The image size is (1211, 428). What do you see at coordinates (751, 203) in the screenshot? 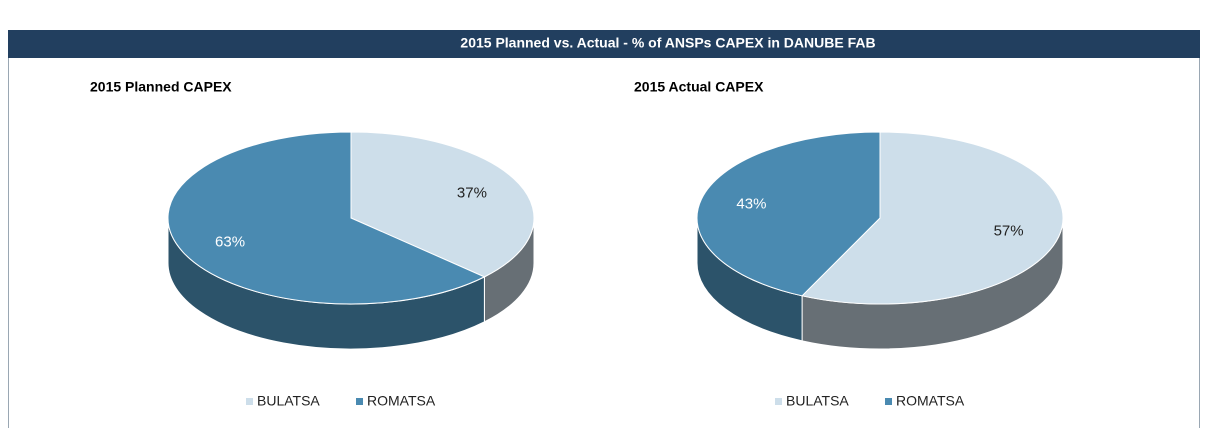
I see `data-label: 43%` at bounding box center [751, 203].